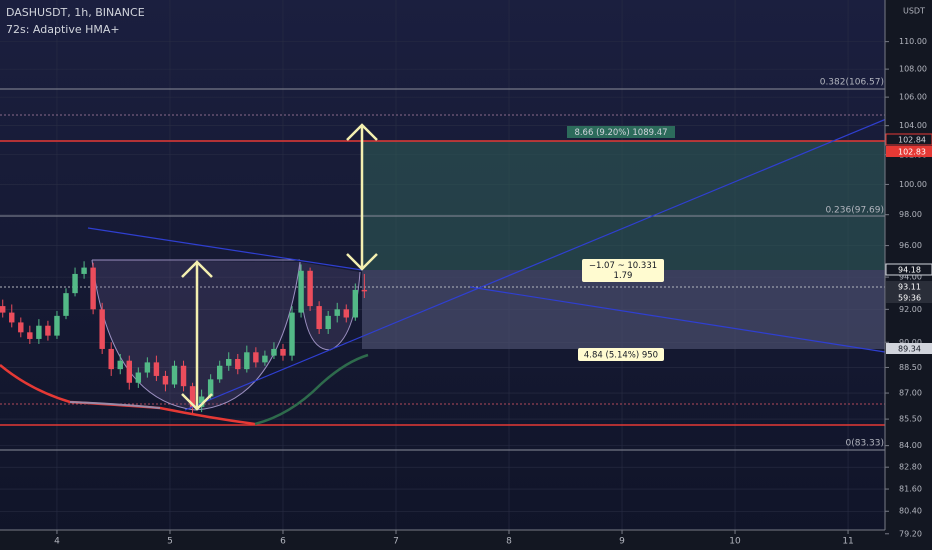  I want to click on y-tick-label: 79.20, so click(910, 533).